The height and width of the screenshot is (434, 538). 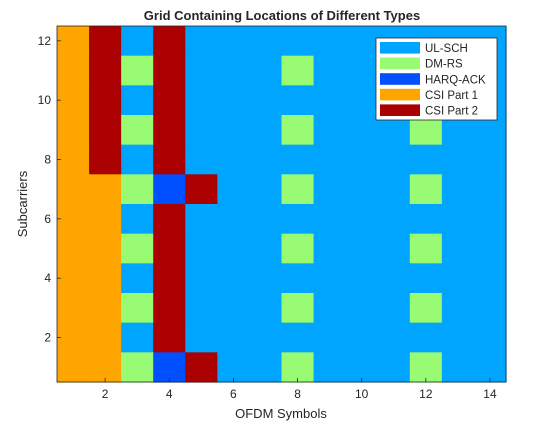 I want to click on x-tick-label: 8, so click(x=297, y=394).